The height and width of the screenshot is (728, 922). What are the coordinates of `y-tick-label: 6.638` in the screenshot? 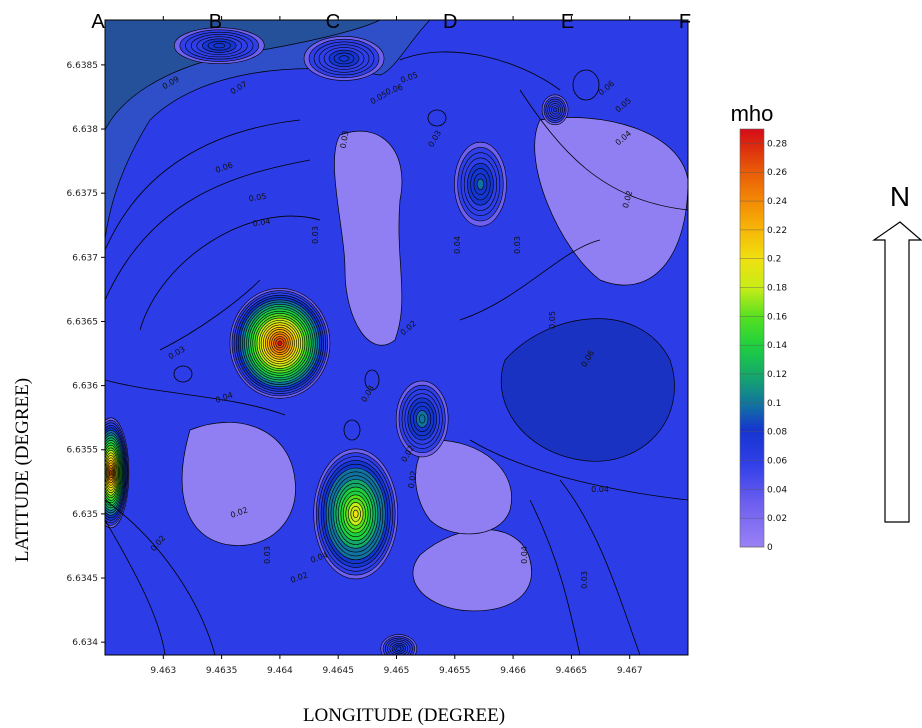 It's located at (85, 130).